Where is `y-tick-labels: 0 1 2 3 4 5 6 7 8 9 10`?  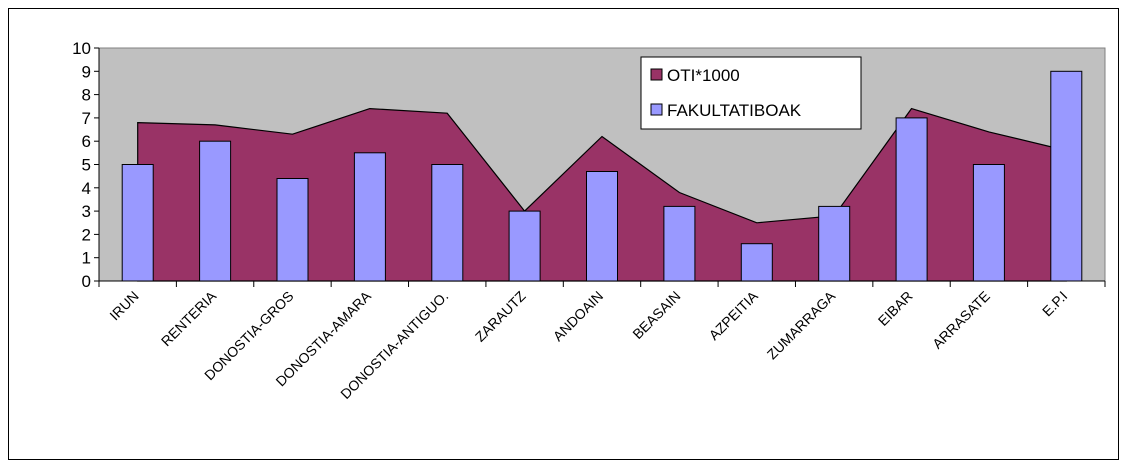
y-tick-labels: 0 1 2 3 4 5 6 7 8 9 10 is located at coordinates (81, 165).